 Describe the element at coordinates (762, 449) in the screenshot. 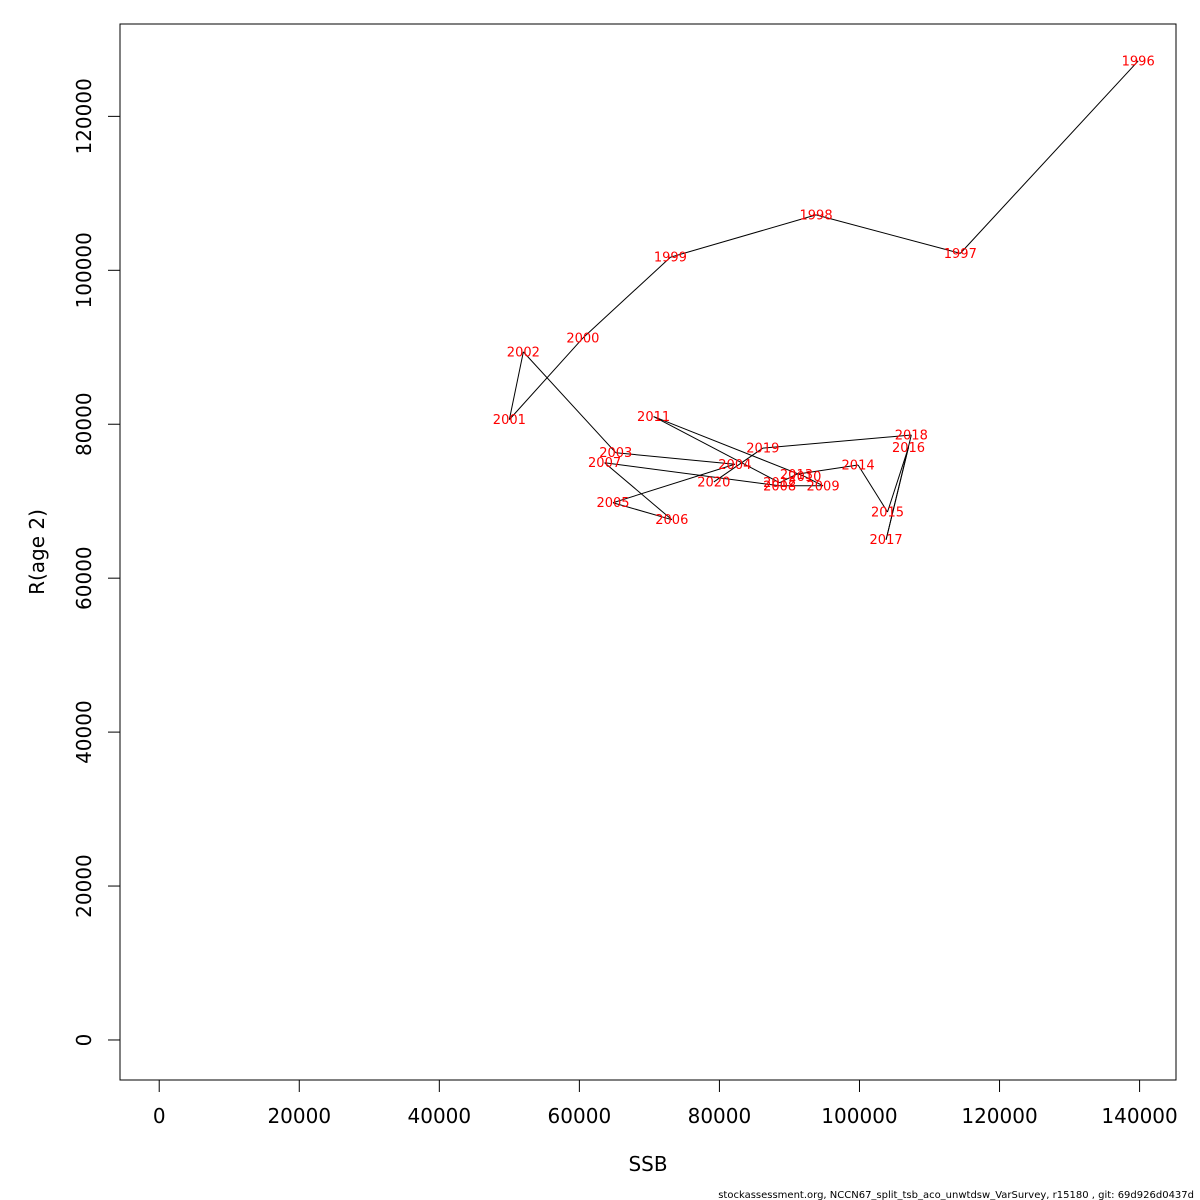

I see `point-label-2019: 2019` at that location.